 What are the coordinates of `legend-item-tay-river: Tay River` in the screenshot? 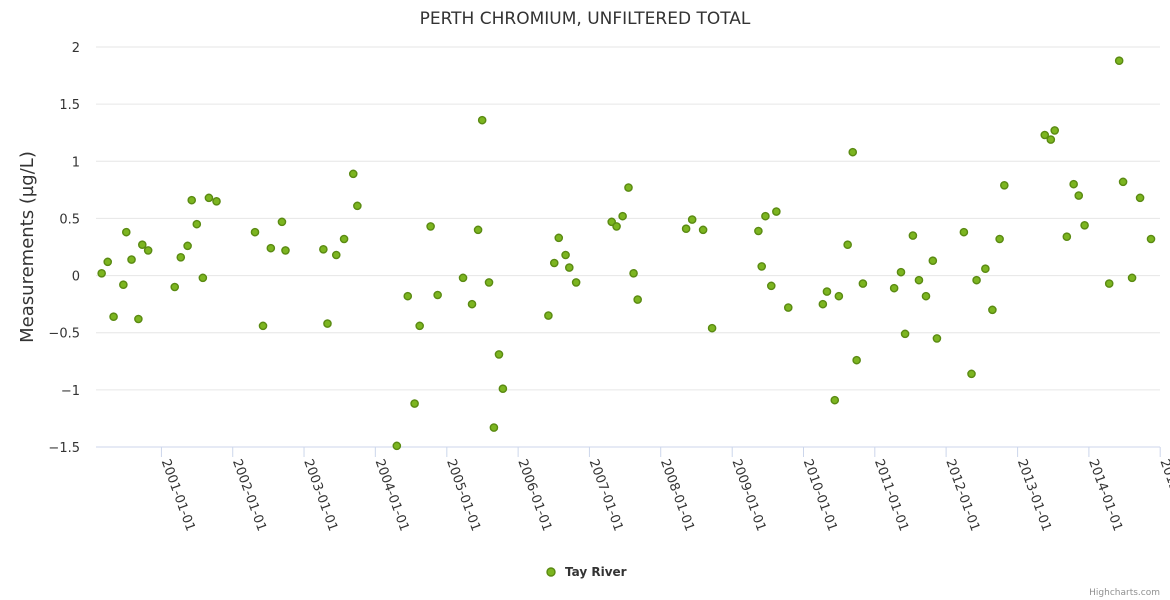 It's located at (596, 572).